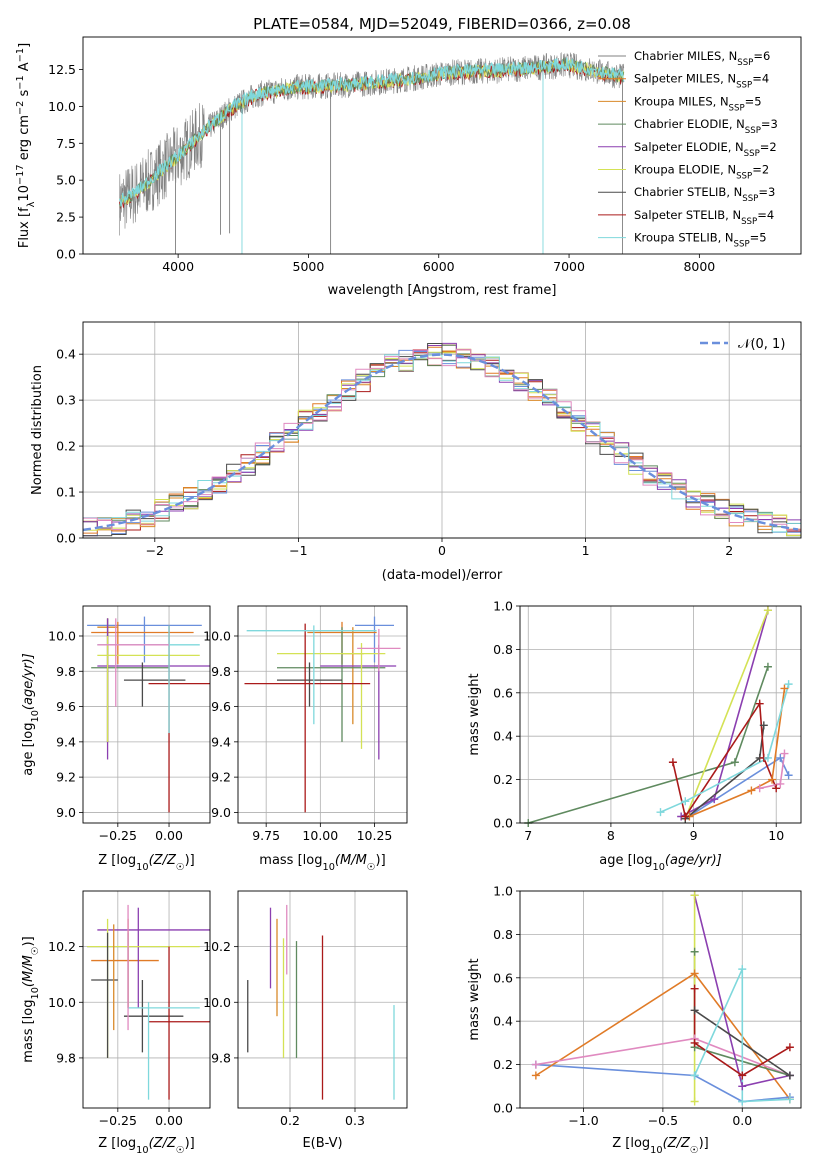  Describe the element at coordinates (146, 863) in the screenshot. I see `x-axis-label: Z [log10(Z/Z☉)]` at that location.